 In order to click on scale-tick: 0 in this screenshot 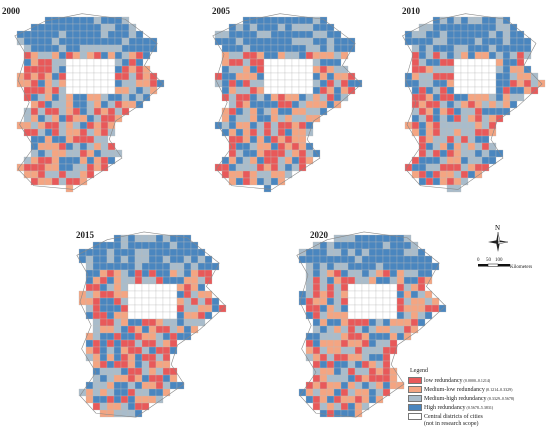, I will do `click(478, 260)`.